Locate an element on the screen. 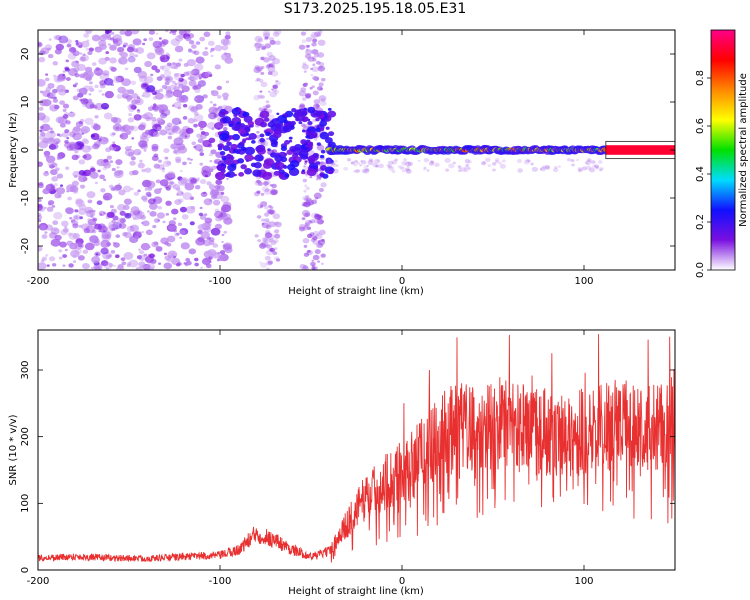  colorbar-tick-label: 0.4 is located at coordinates (700, 174).